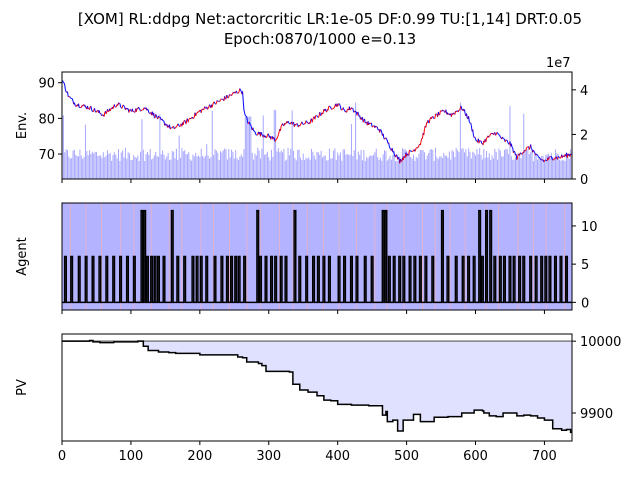  I want to click on y-axis-label: PV, so click(22, 387).